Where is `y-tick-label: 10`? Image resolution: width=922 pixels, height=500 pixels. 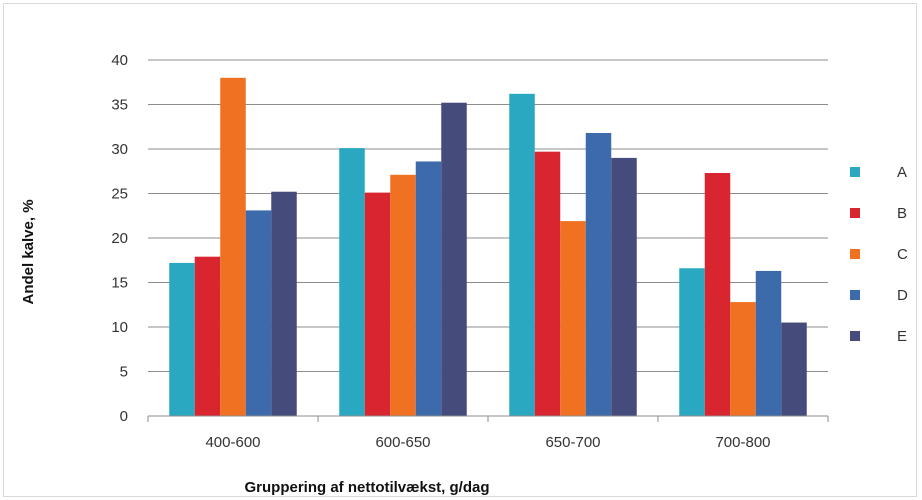 y-tick-label: 10 is located at coordinates (119, 327).